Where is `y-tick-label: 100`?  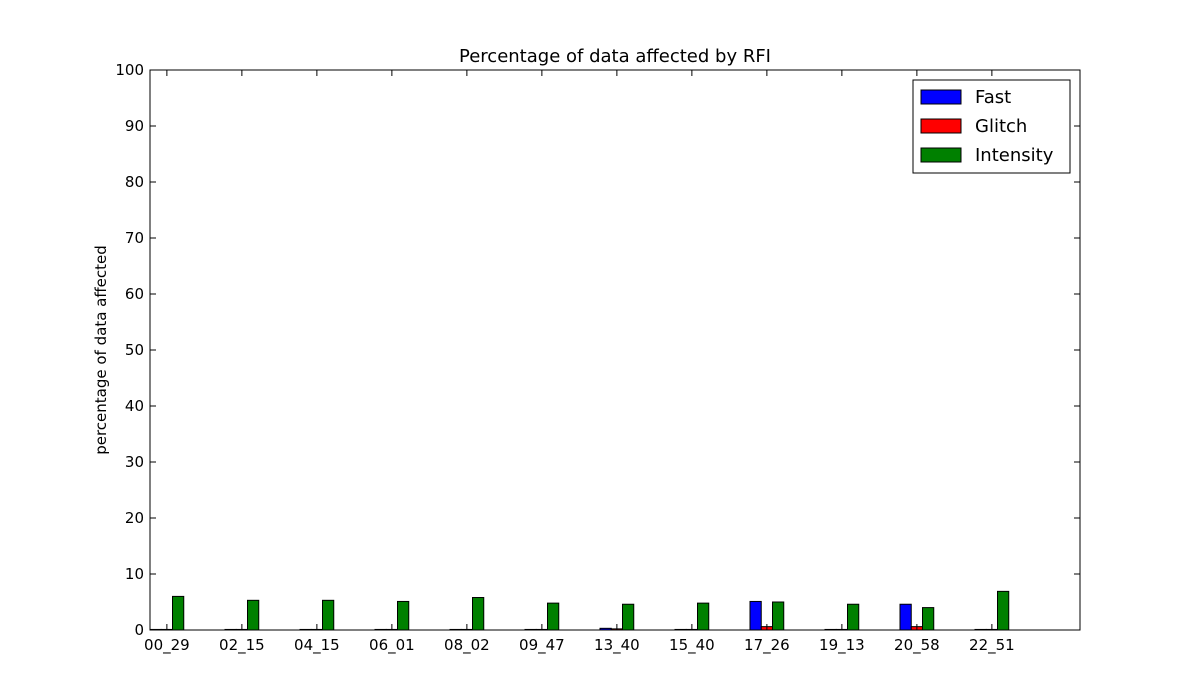 y-tick-label: 100 is located at coordinates (129, 70).